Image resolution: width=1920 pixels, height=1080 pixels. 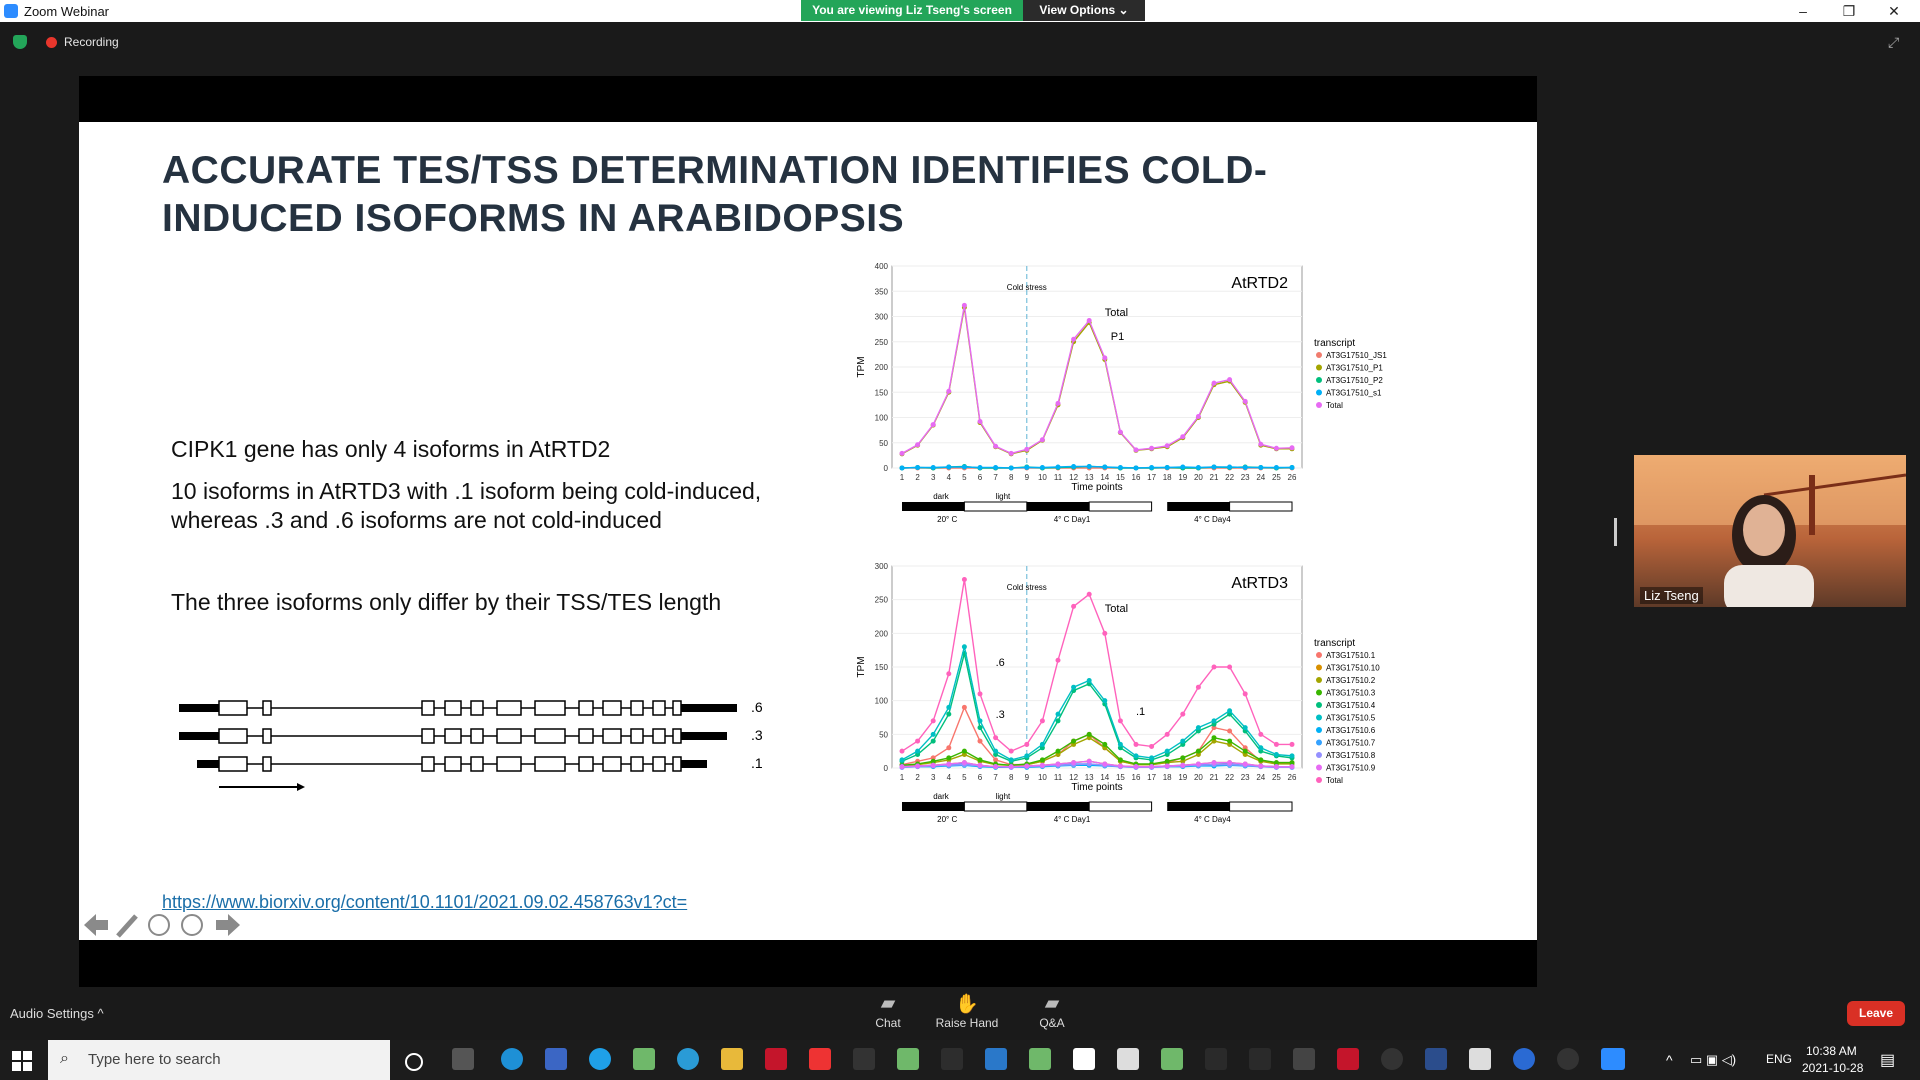 What do you see at coordinates (1888, 1060) in the screenshot?
I see `notification-icon: ▤` at bounding box center [1888, 1060].